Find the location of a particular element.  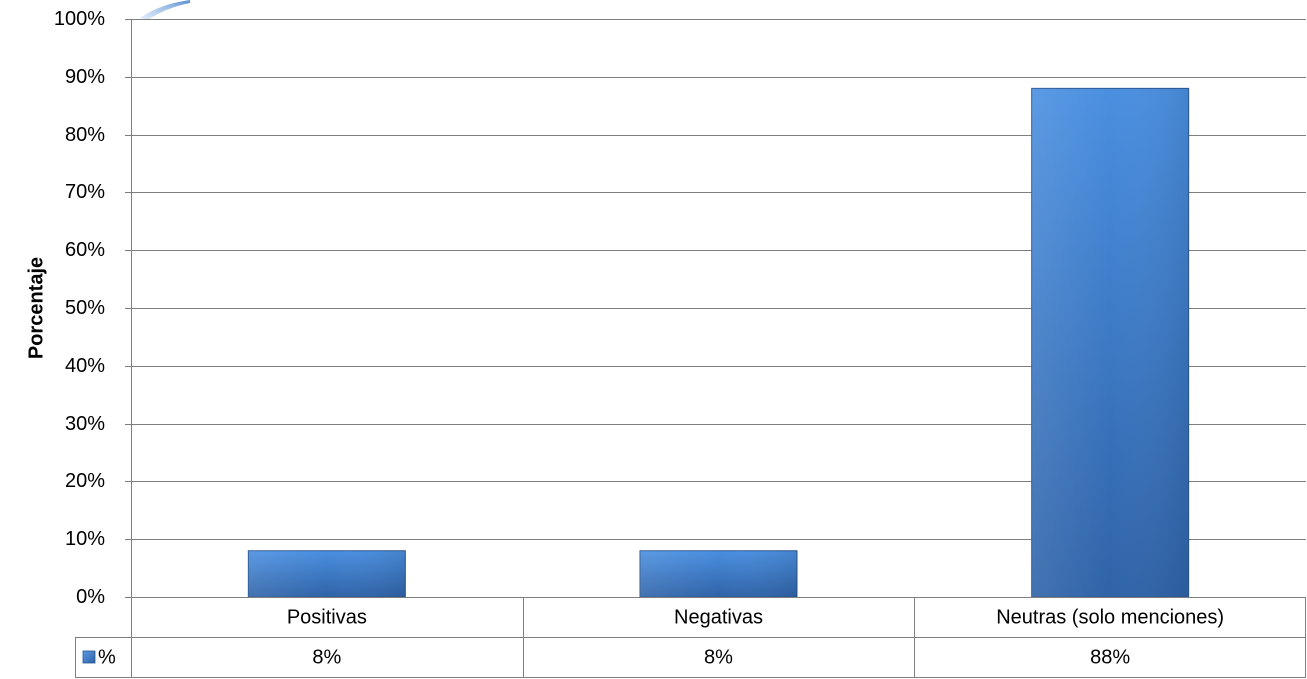

y-tick-label: 90% is located at coordinates (85, 77).